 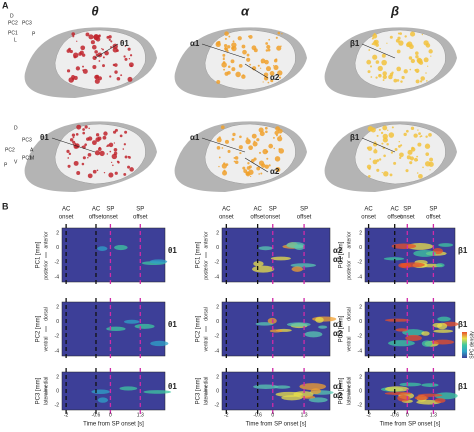 I want to click on label: PC3 [mm], so click(x=342, y=390).